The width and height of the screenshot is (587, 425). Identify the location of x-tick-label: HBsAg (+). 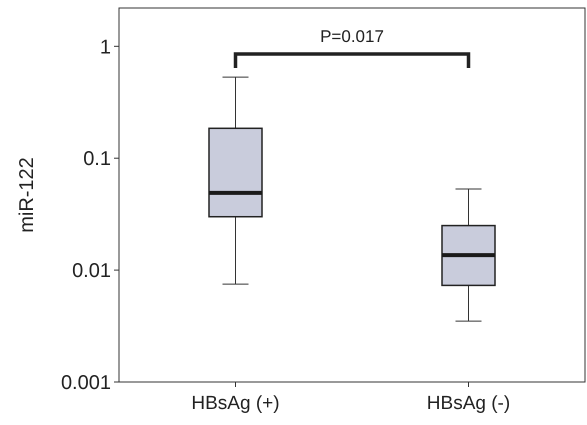
(235, 403).